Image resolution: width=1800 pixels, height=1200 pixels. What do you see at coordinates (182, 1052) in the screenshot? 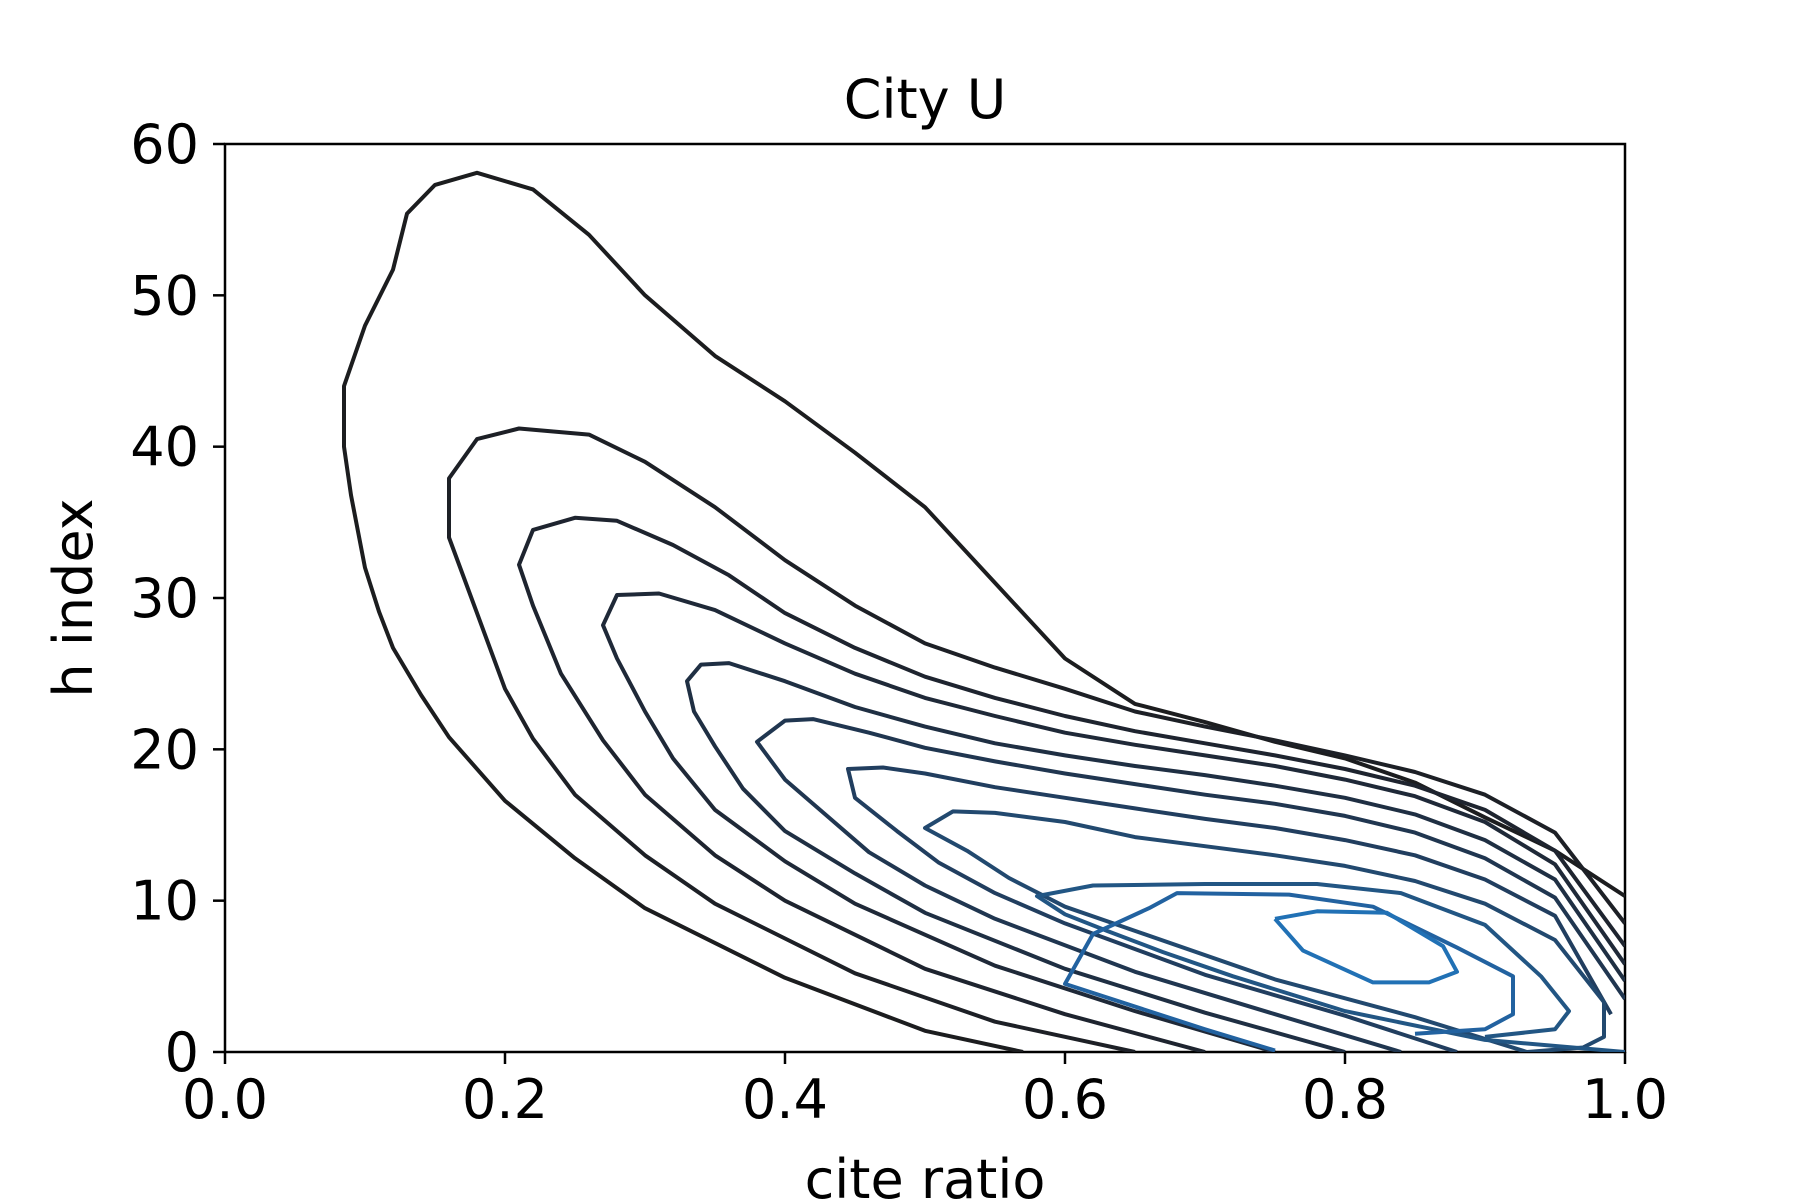
I see `y-tick-label: 0` at bounding box center [182, 1052].